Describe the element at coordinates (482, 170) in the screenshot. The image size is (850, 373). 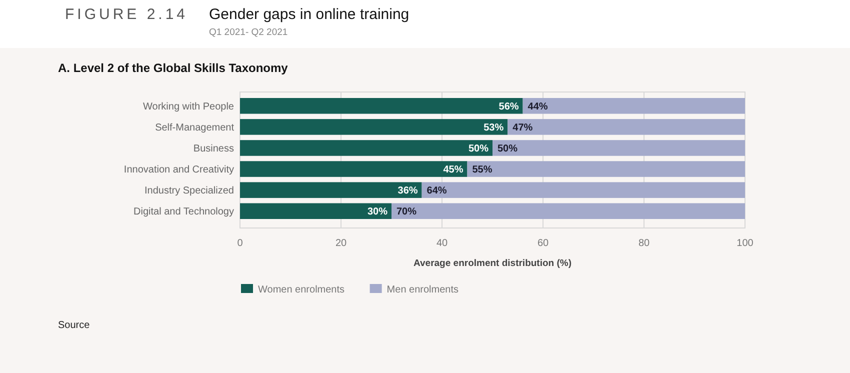
I see `data-label: 55%` at that location.